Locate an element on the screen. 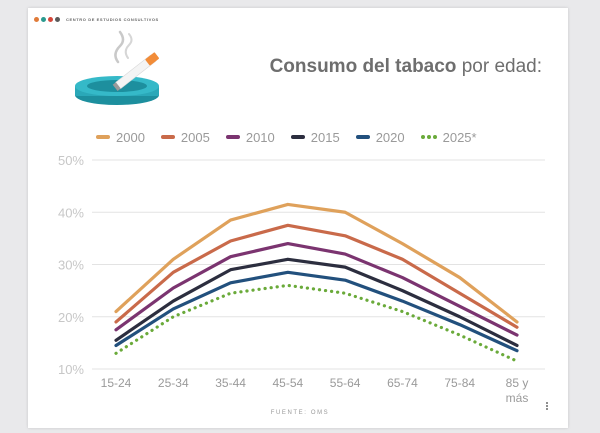  x-tick-label: 15-24 is located at coordinates (116, 383).